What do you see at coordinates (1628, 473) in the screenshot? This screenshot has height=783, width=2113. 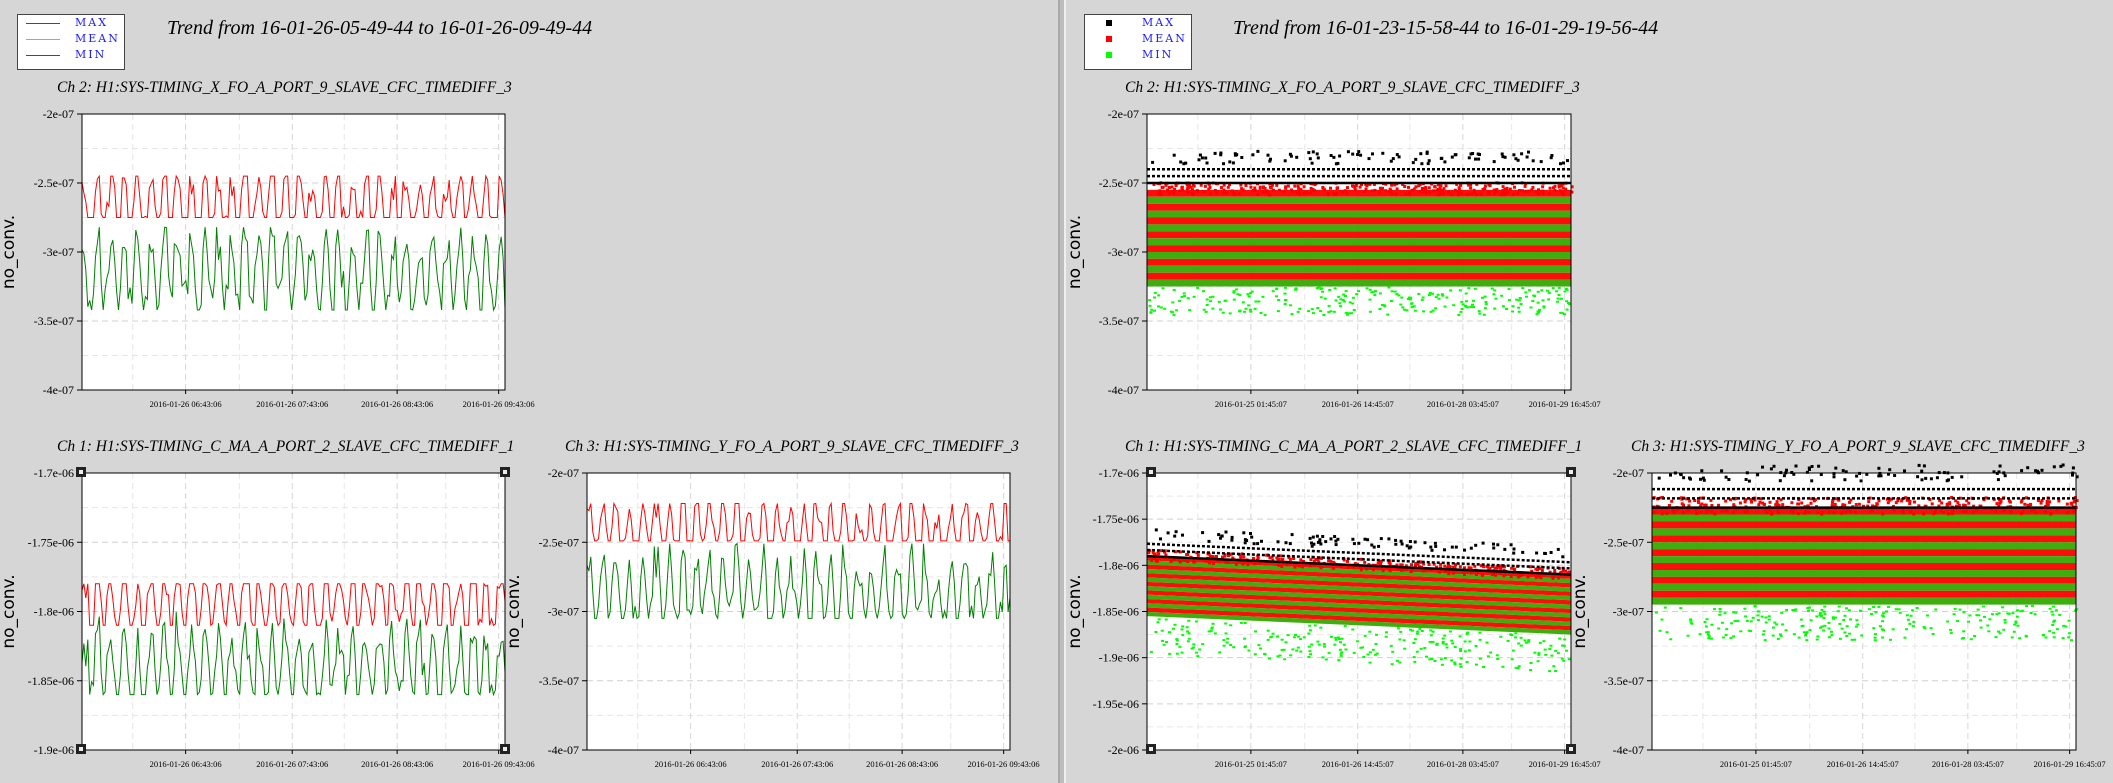 I see `y-tick-label: -2e-07` at bounding box center [1628, 473].